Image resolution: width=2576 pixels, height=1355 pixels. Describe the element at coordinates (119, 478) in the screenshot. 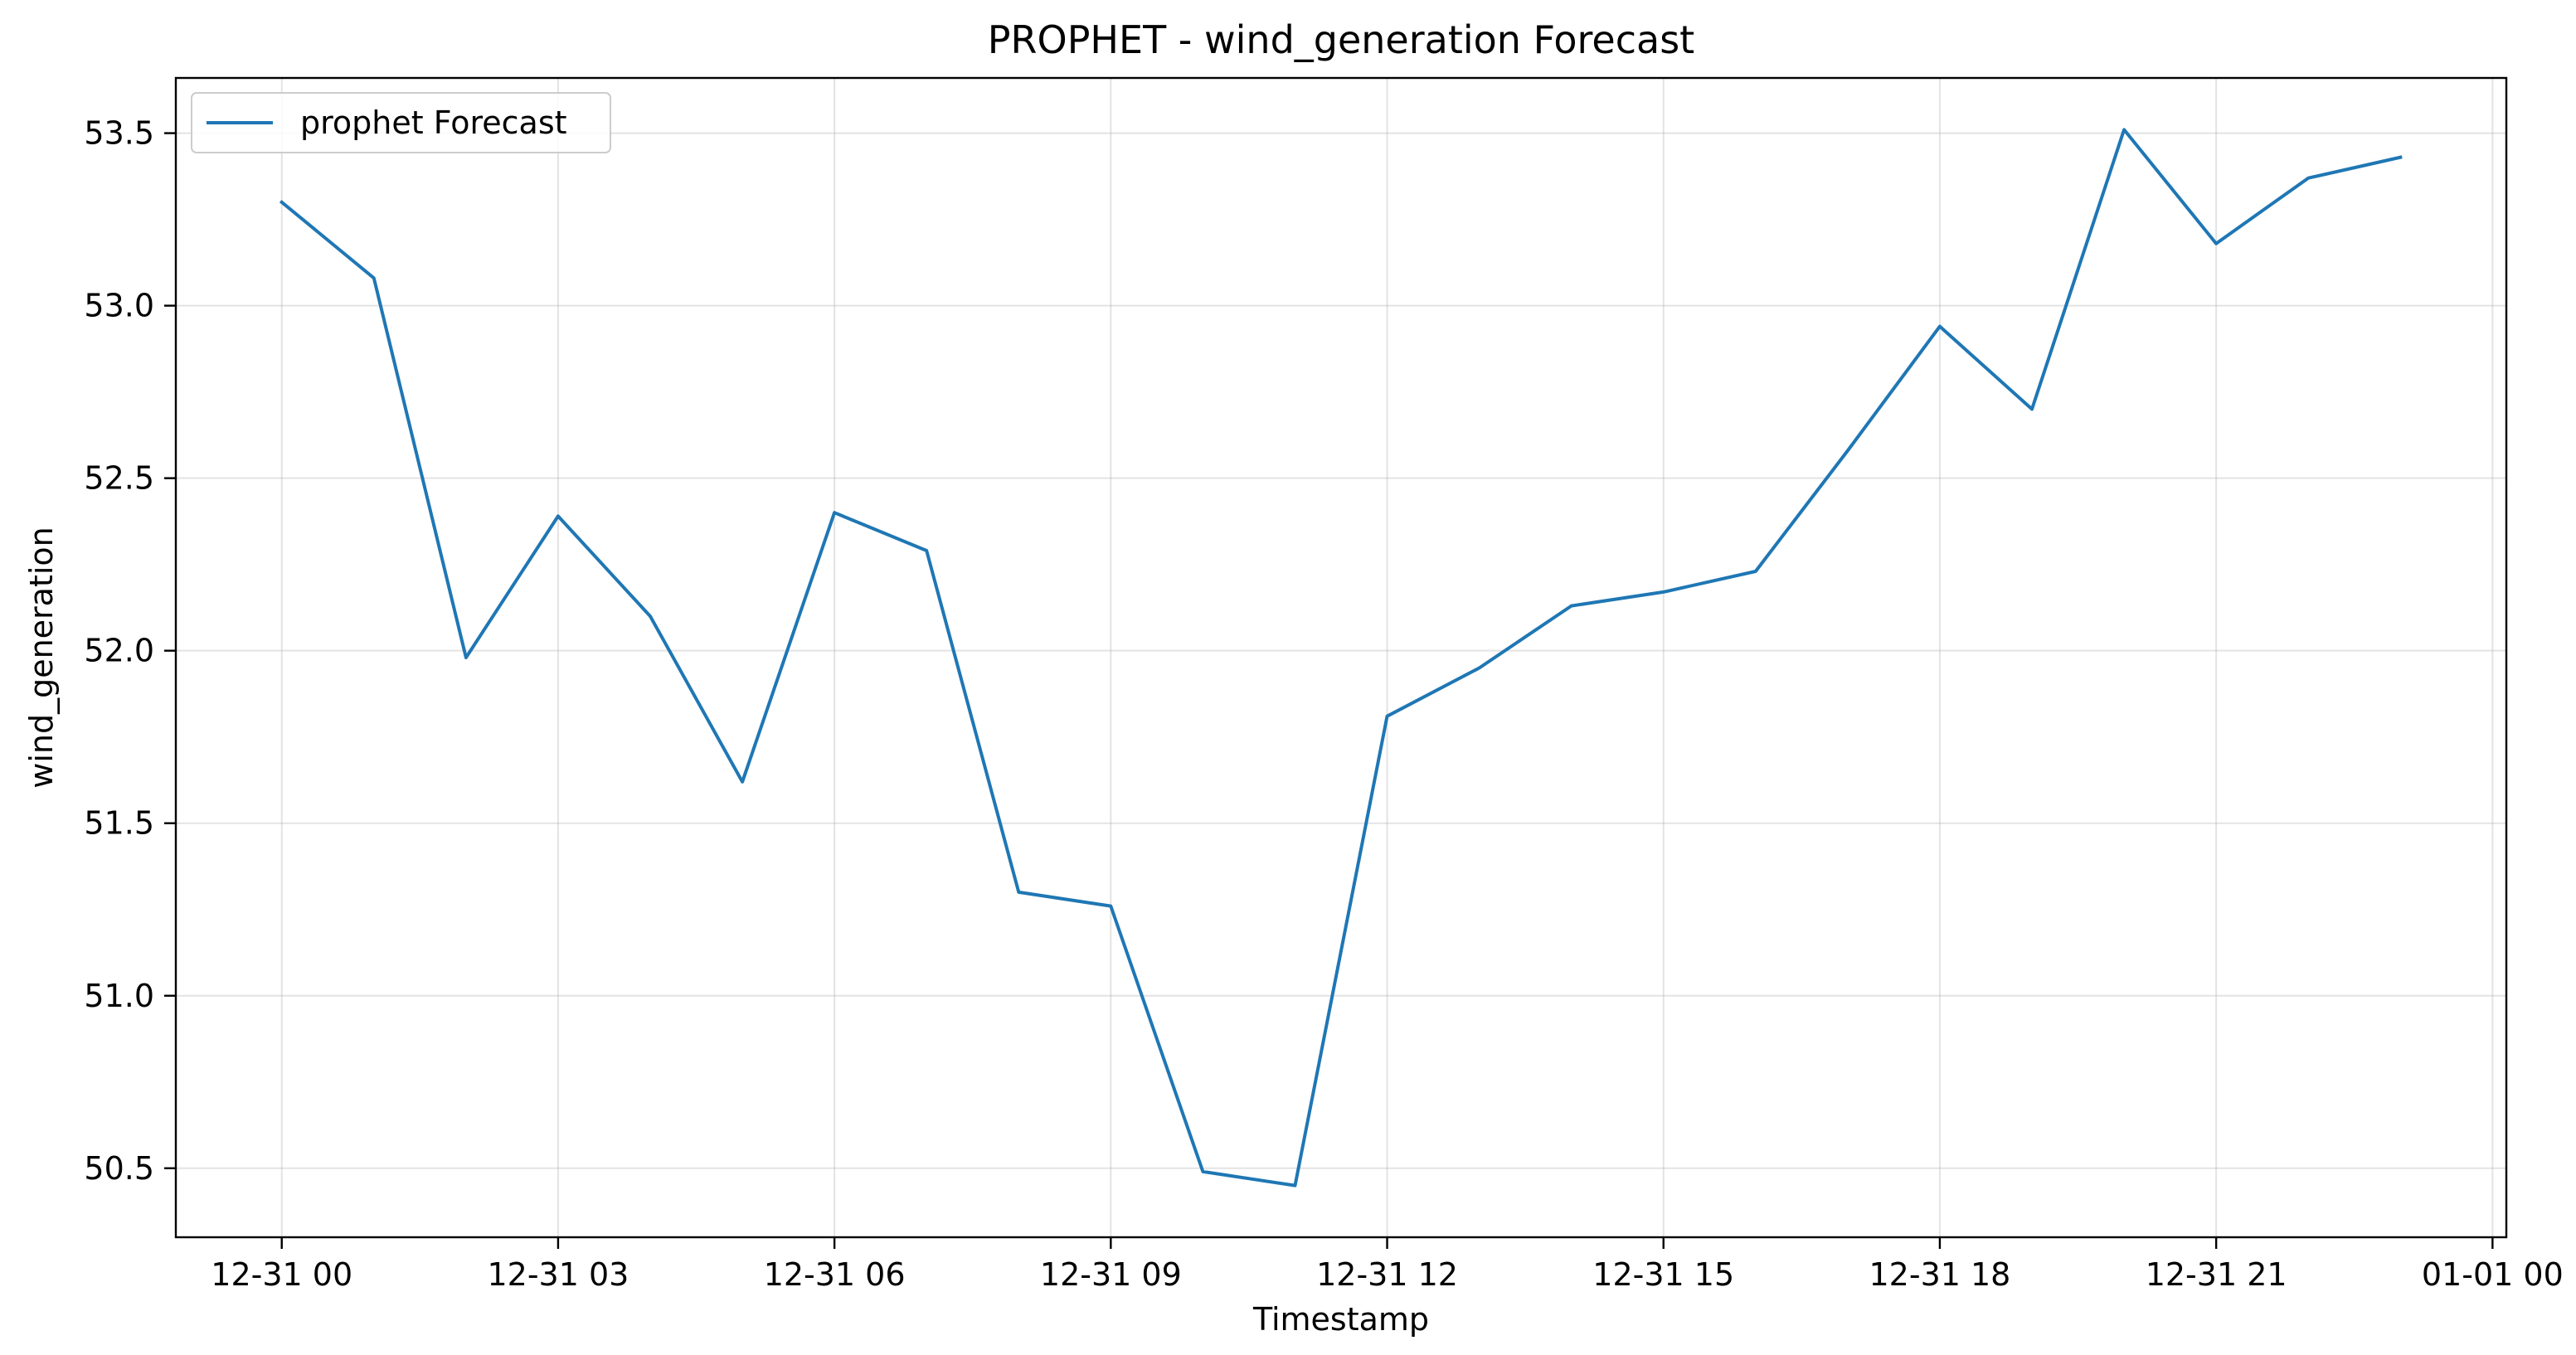

I see `y-tick-label: 52.5` at that location.